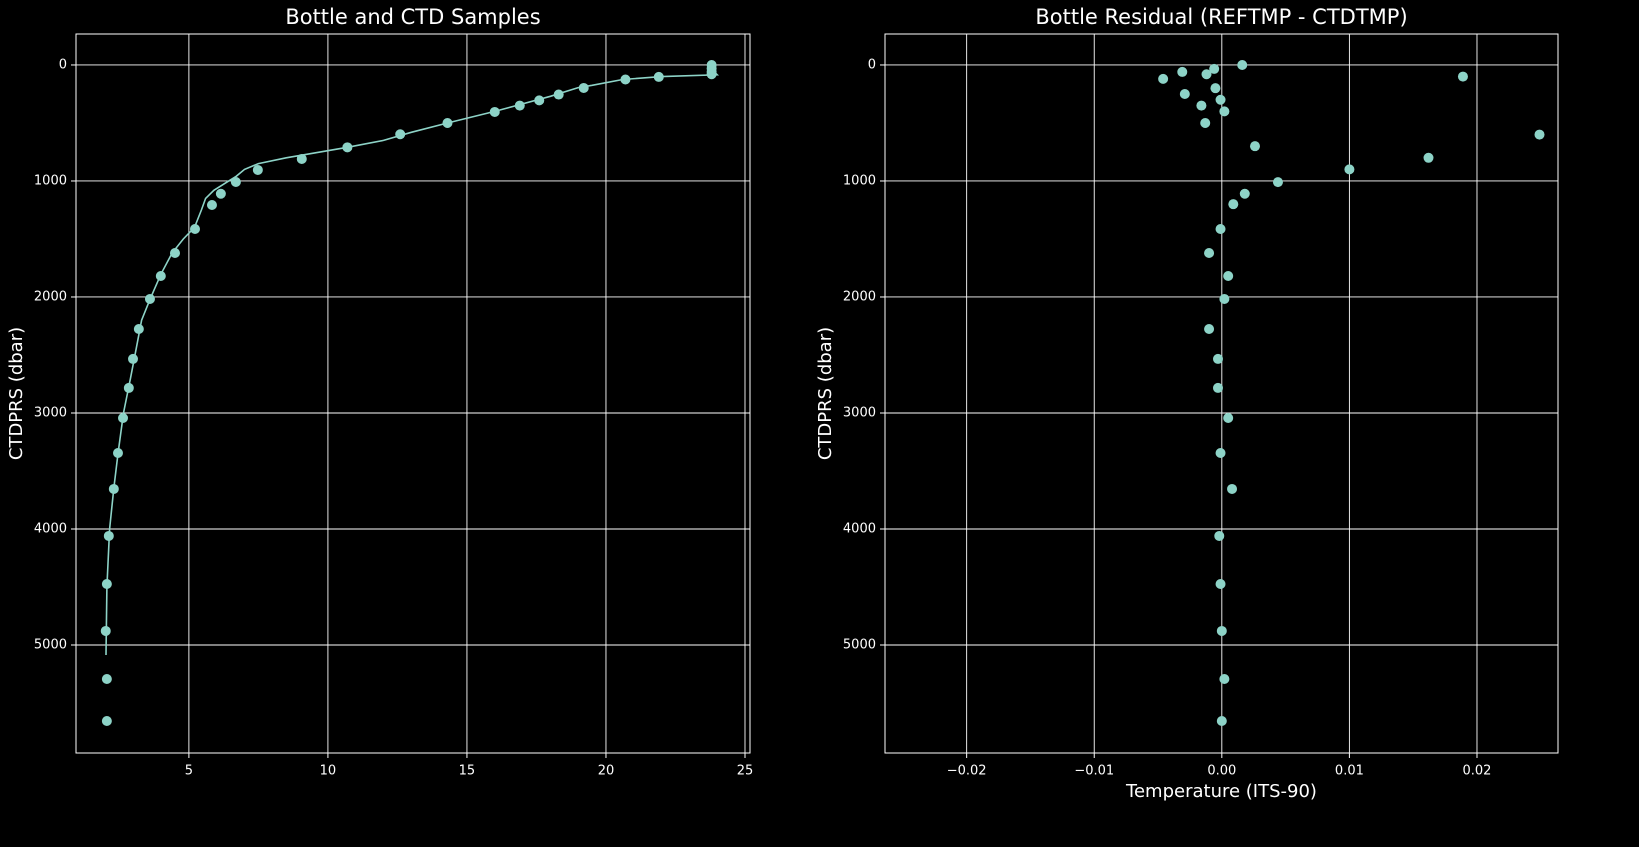 This screenshot has height=847, width=1639. What do you see at coordinates (1221, 771) in the screenshot?
I see `x-tick-label: 0.00` at bounding box center [1221, 771].